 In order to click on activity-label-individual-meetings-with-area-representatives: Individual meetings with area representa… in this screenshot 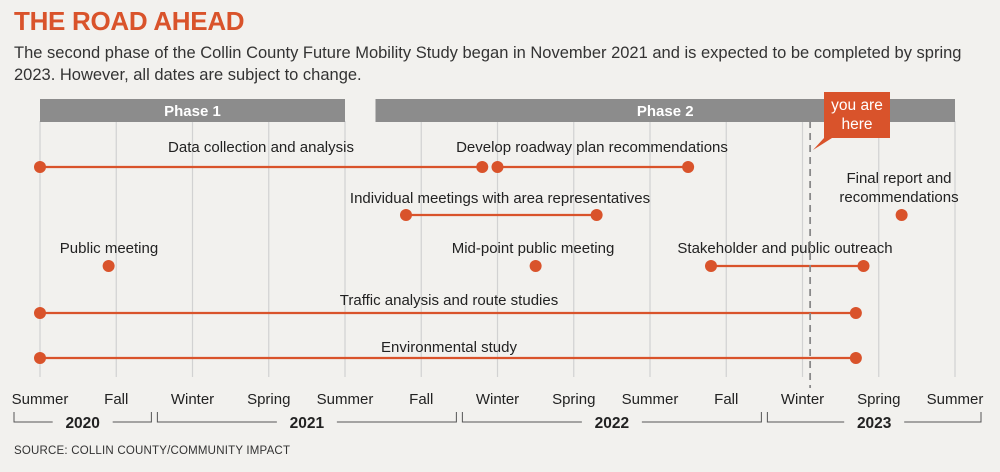, I will do `click(500, 198)`.